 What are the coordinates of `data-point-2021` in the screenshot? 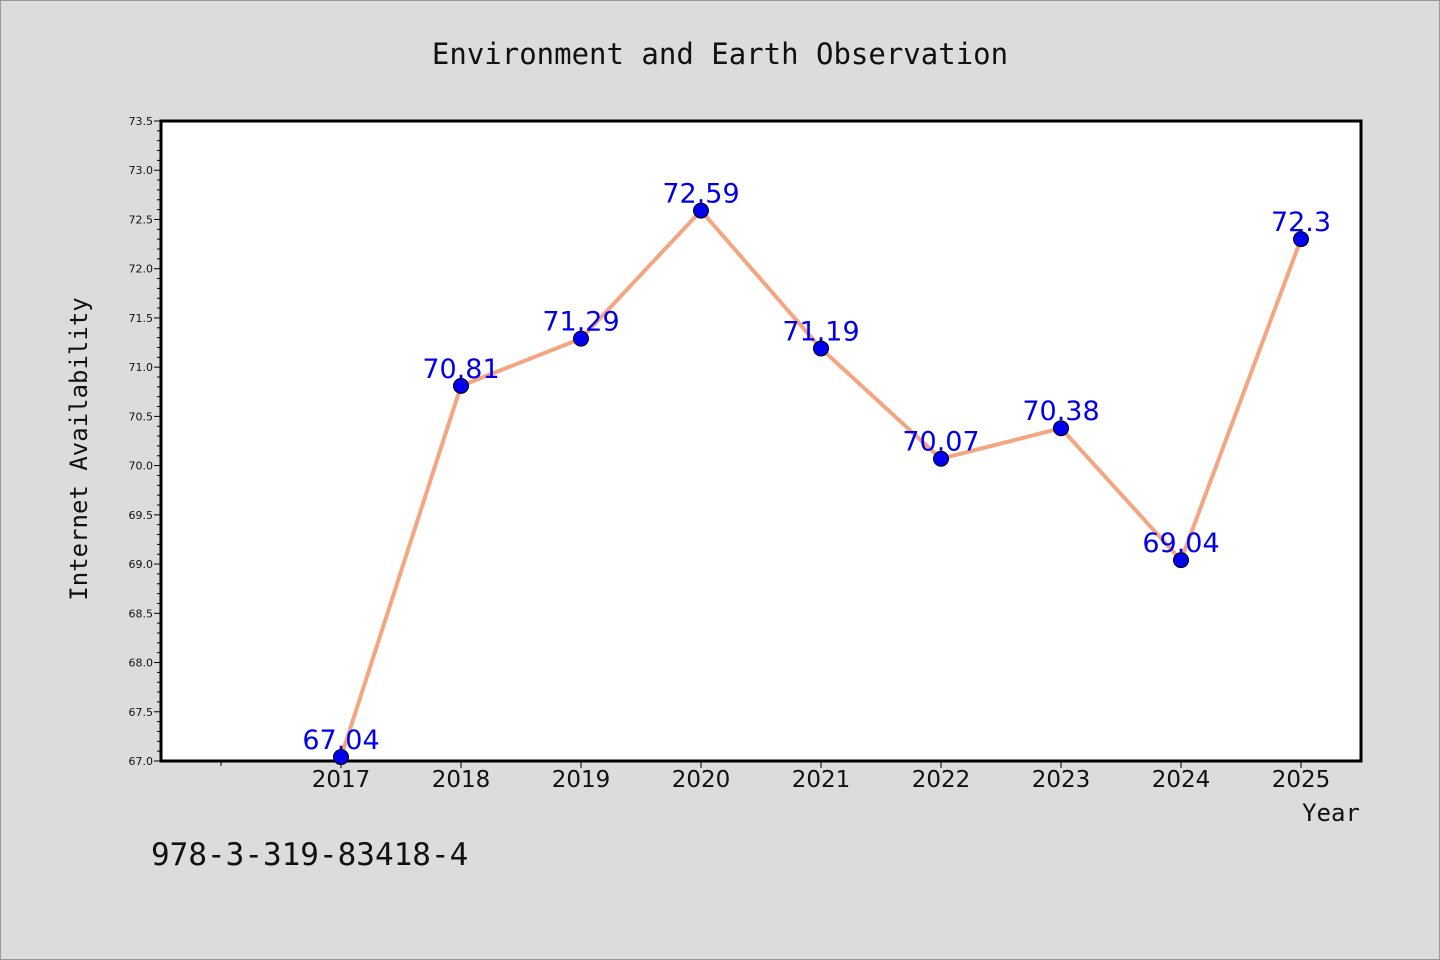 It's located at (821, 348).